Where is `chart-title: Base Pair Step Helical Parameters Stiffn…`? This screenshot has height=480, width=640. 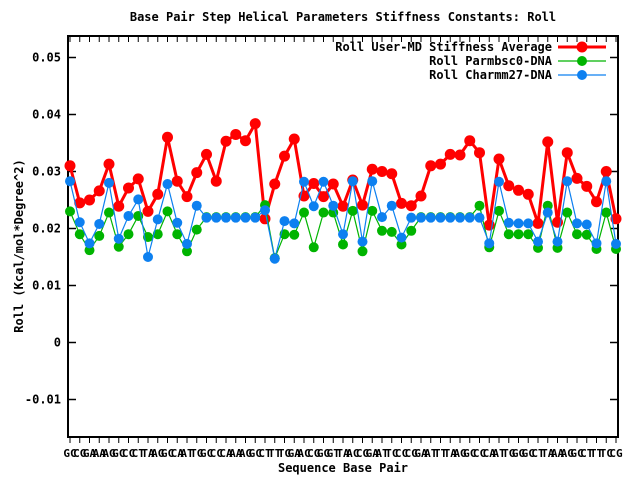 chart-title: Base Pair Step Helical Parameters Stiffn… is located at coordinates (343, 17).